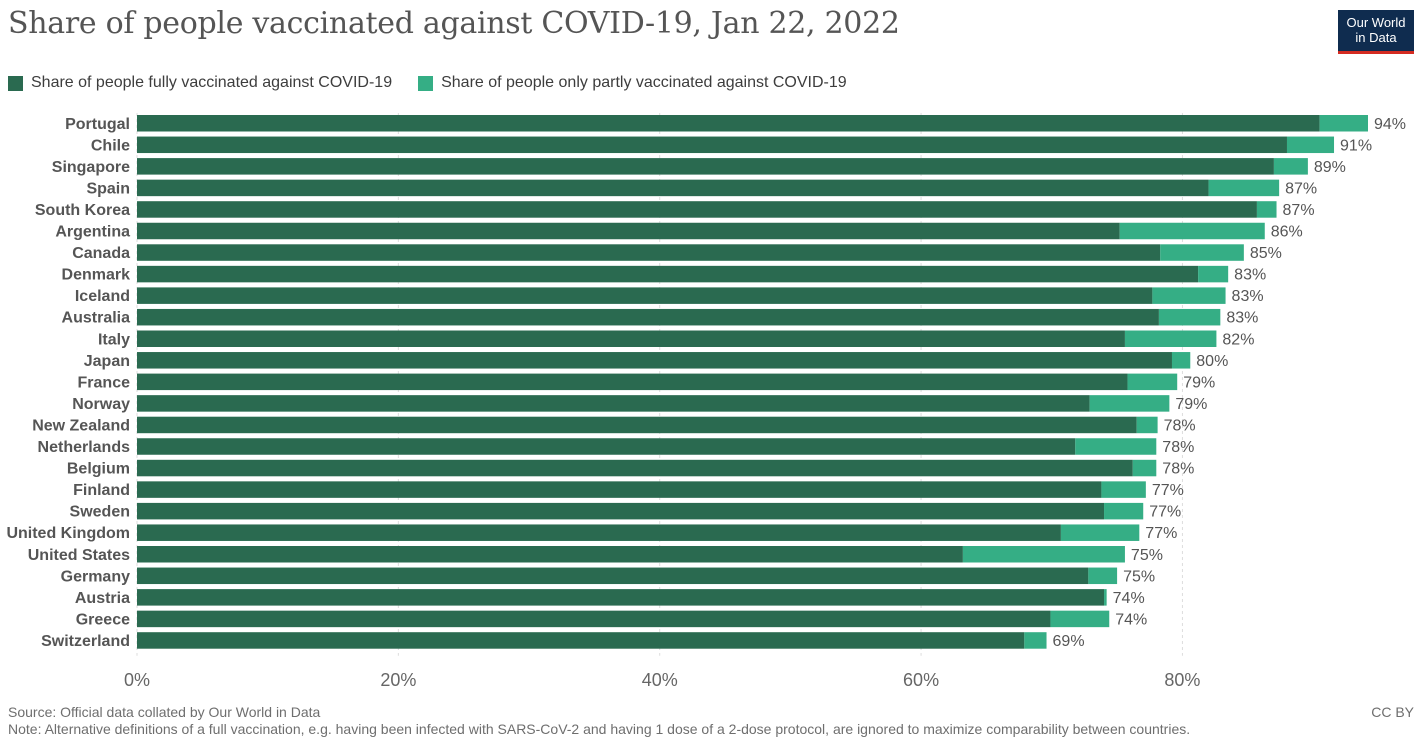 The height and width of the screenshot is (745, 1426). Describe the element at coordinates (426, 83) in the screenshot. I see `legend-swatch-partial` at that location.